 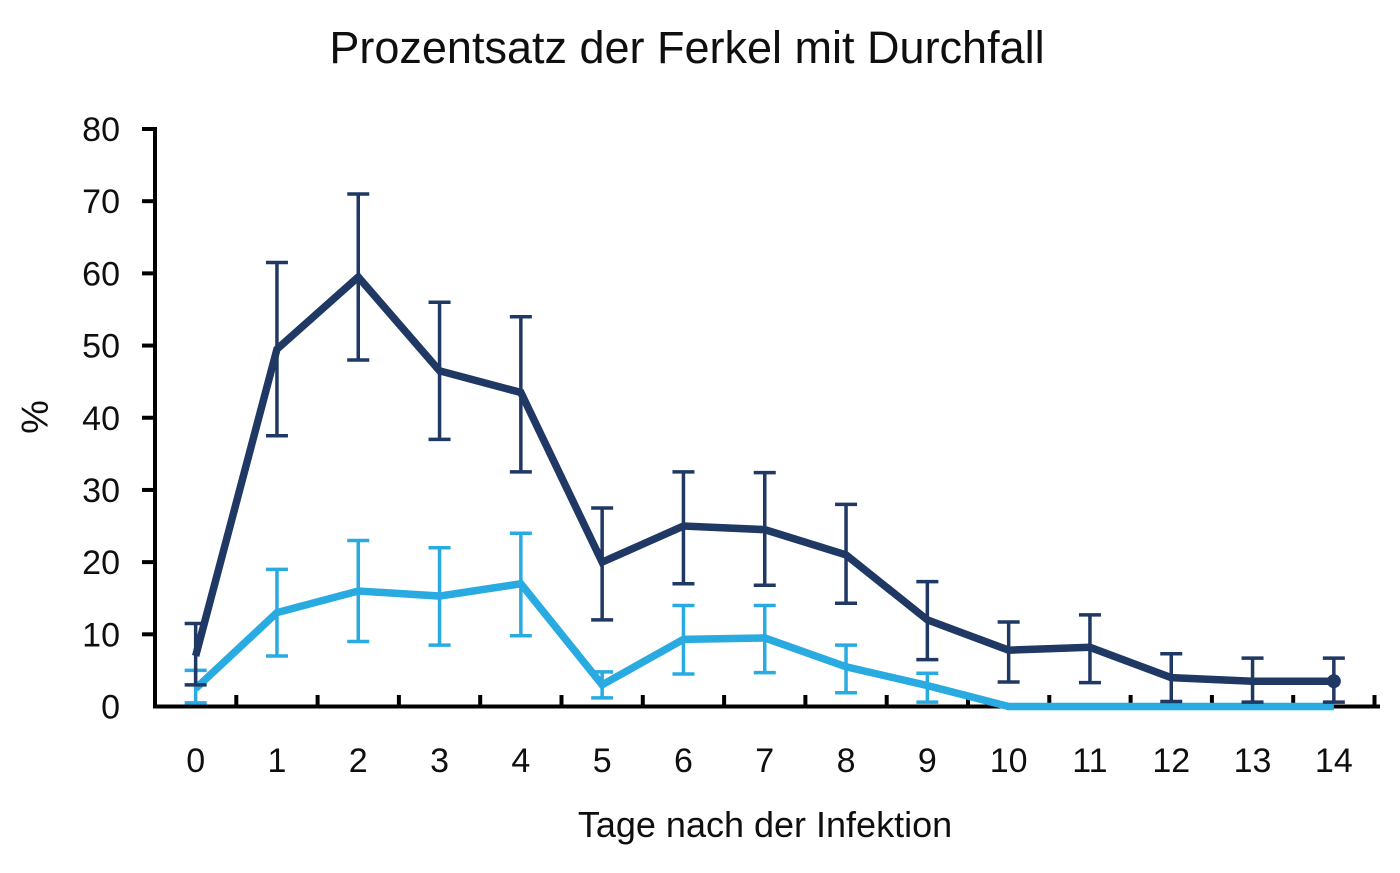 What do you see at coordinates (763, 645) in the screenshot?
I see `light-blue-series-line` at bounding box center [763, 645].